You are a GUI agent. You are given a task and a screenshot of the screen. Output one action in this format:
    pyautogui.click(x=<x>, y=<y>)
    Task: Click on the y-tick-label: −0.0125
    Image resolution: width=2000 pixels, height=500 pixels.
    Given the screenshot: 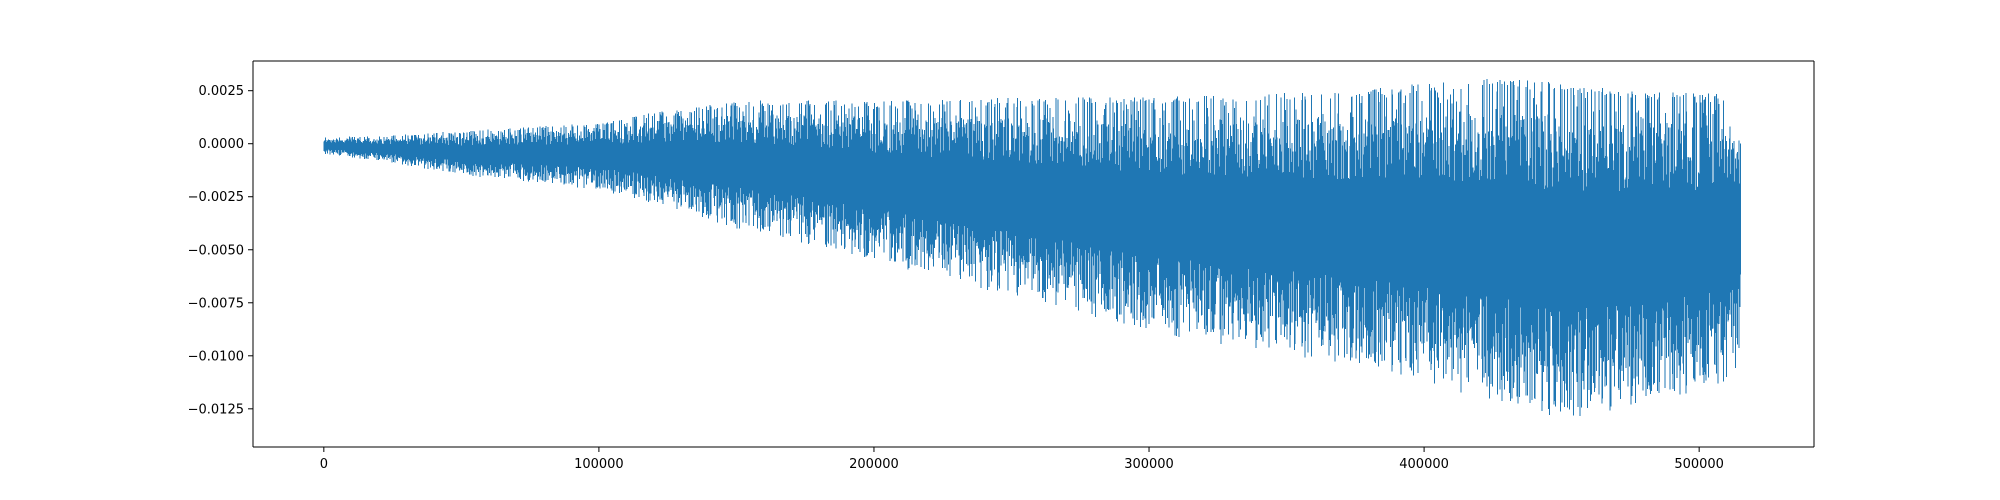 What is the action you would take?
    pyautogui.click(x=216, y=409)
    